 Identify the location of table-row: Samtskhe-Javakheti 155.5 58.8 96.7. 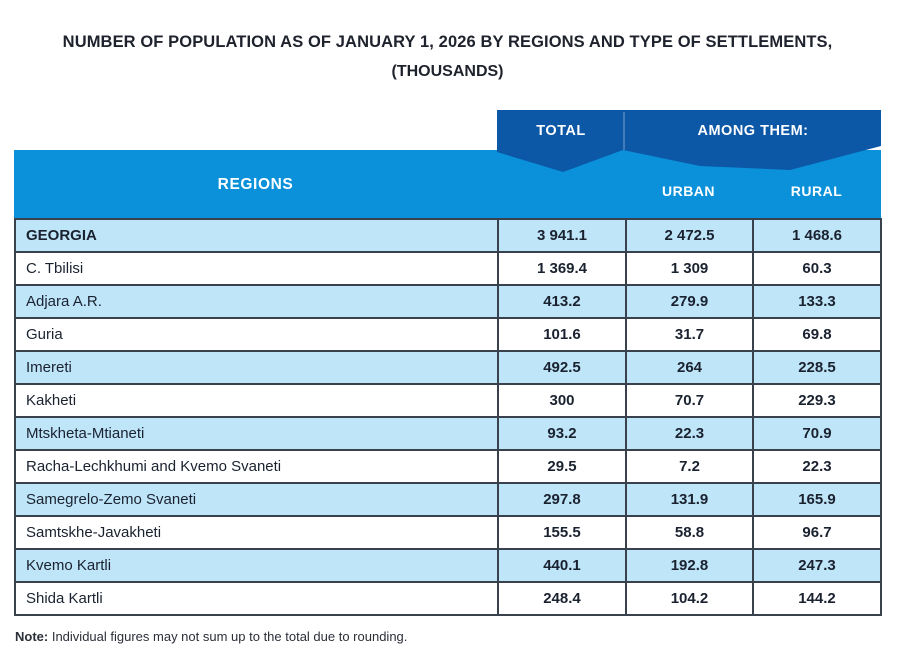
(448, 532).